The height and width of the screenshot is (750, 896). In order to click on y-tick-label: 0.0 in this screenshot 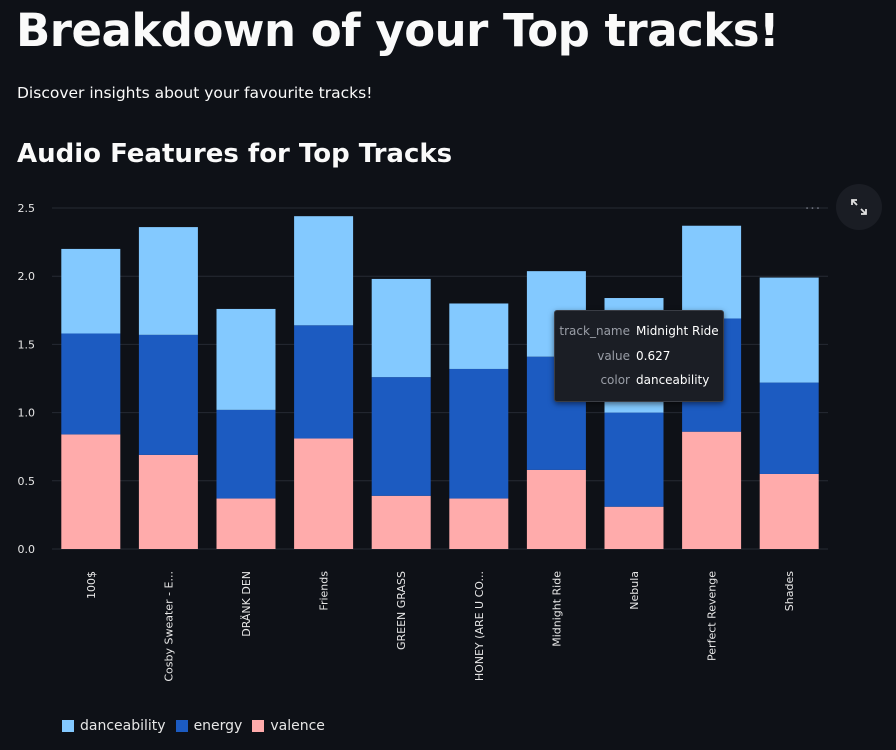, I will do `click(27, 549)`.